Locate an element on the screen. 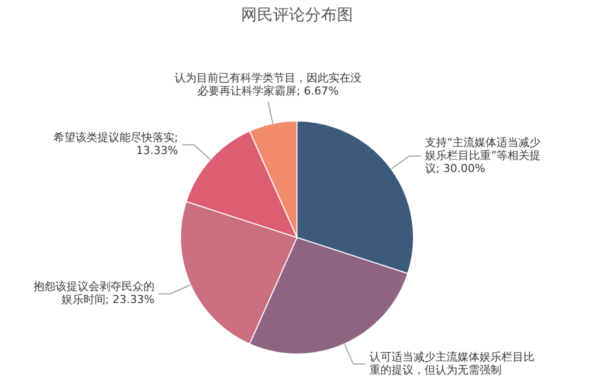  slice-label: 认可适当减少主流媒体娱乐栏目比重的提议，但认为无需强制 is located at coordinates (451, 363).